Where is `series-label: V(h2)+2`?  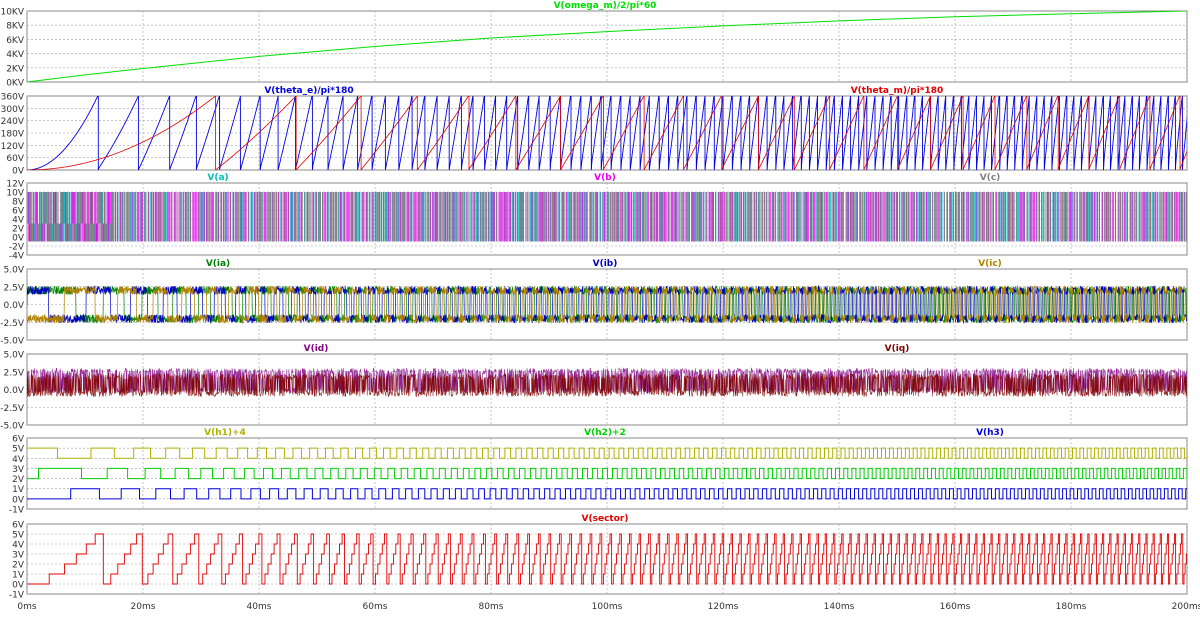
series-label: V(h2)+2 is located at coordinates (605, 433).